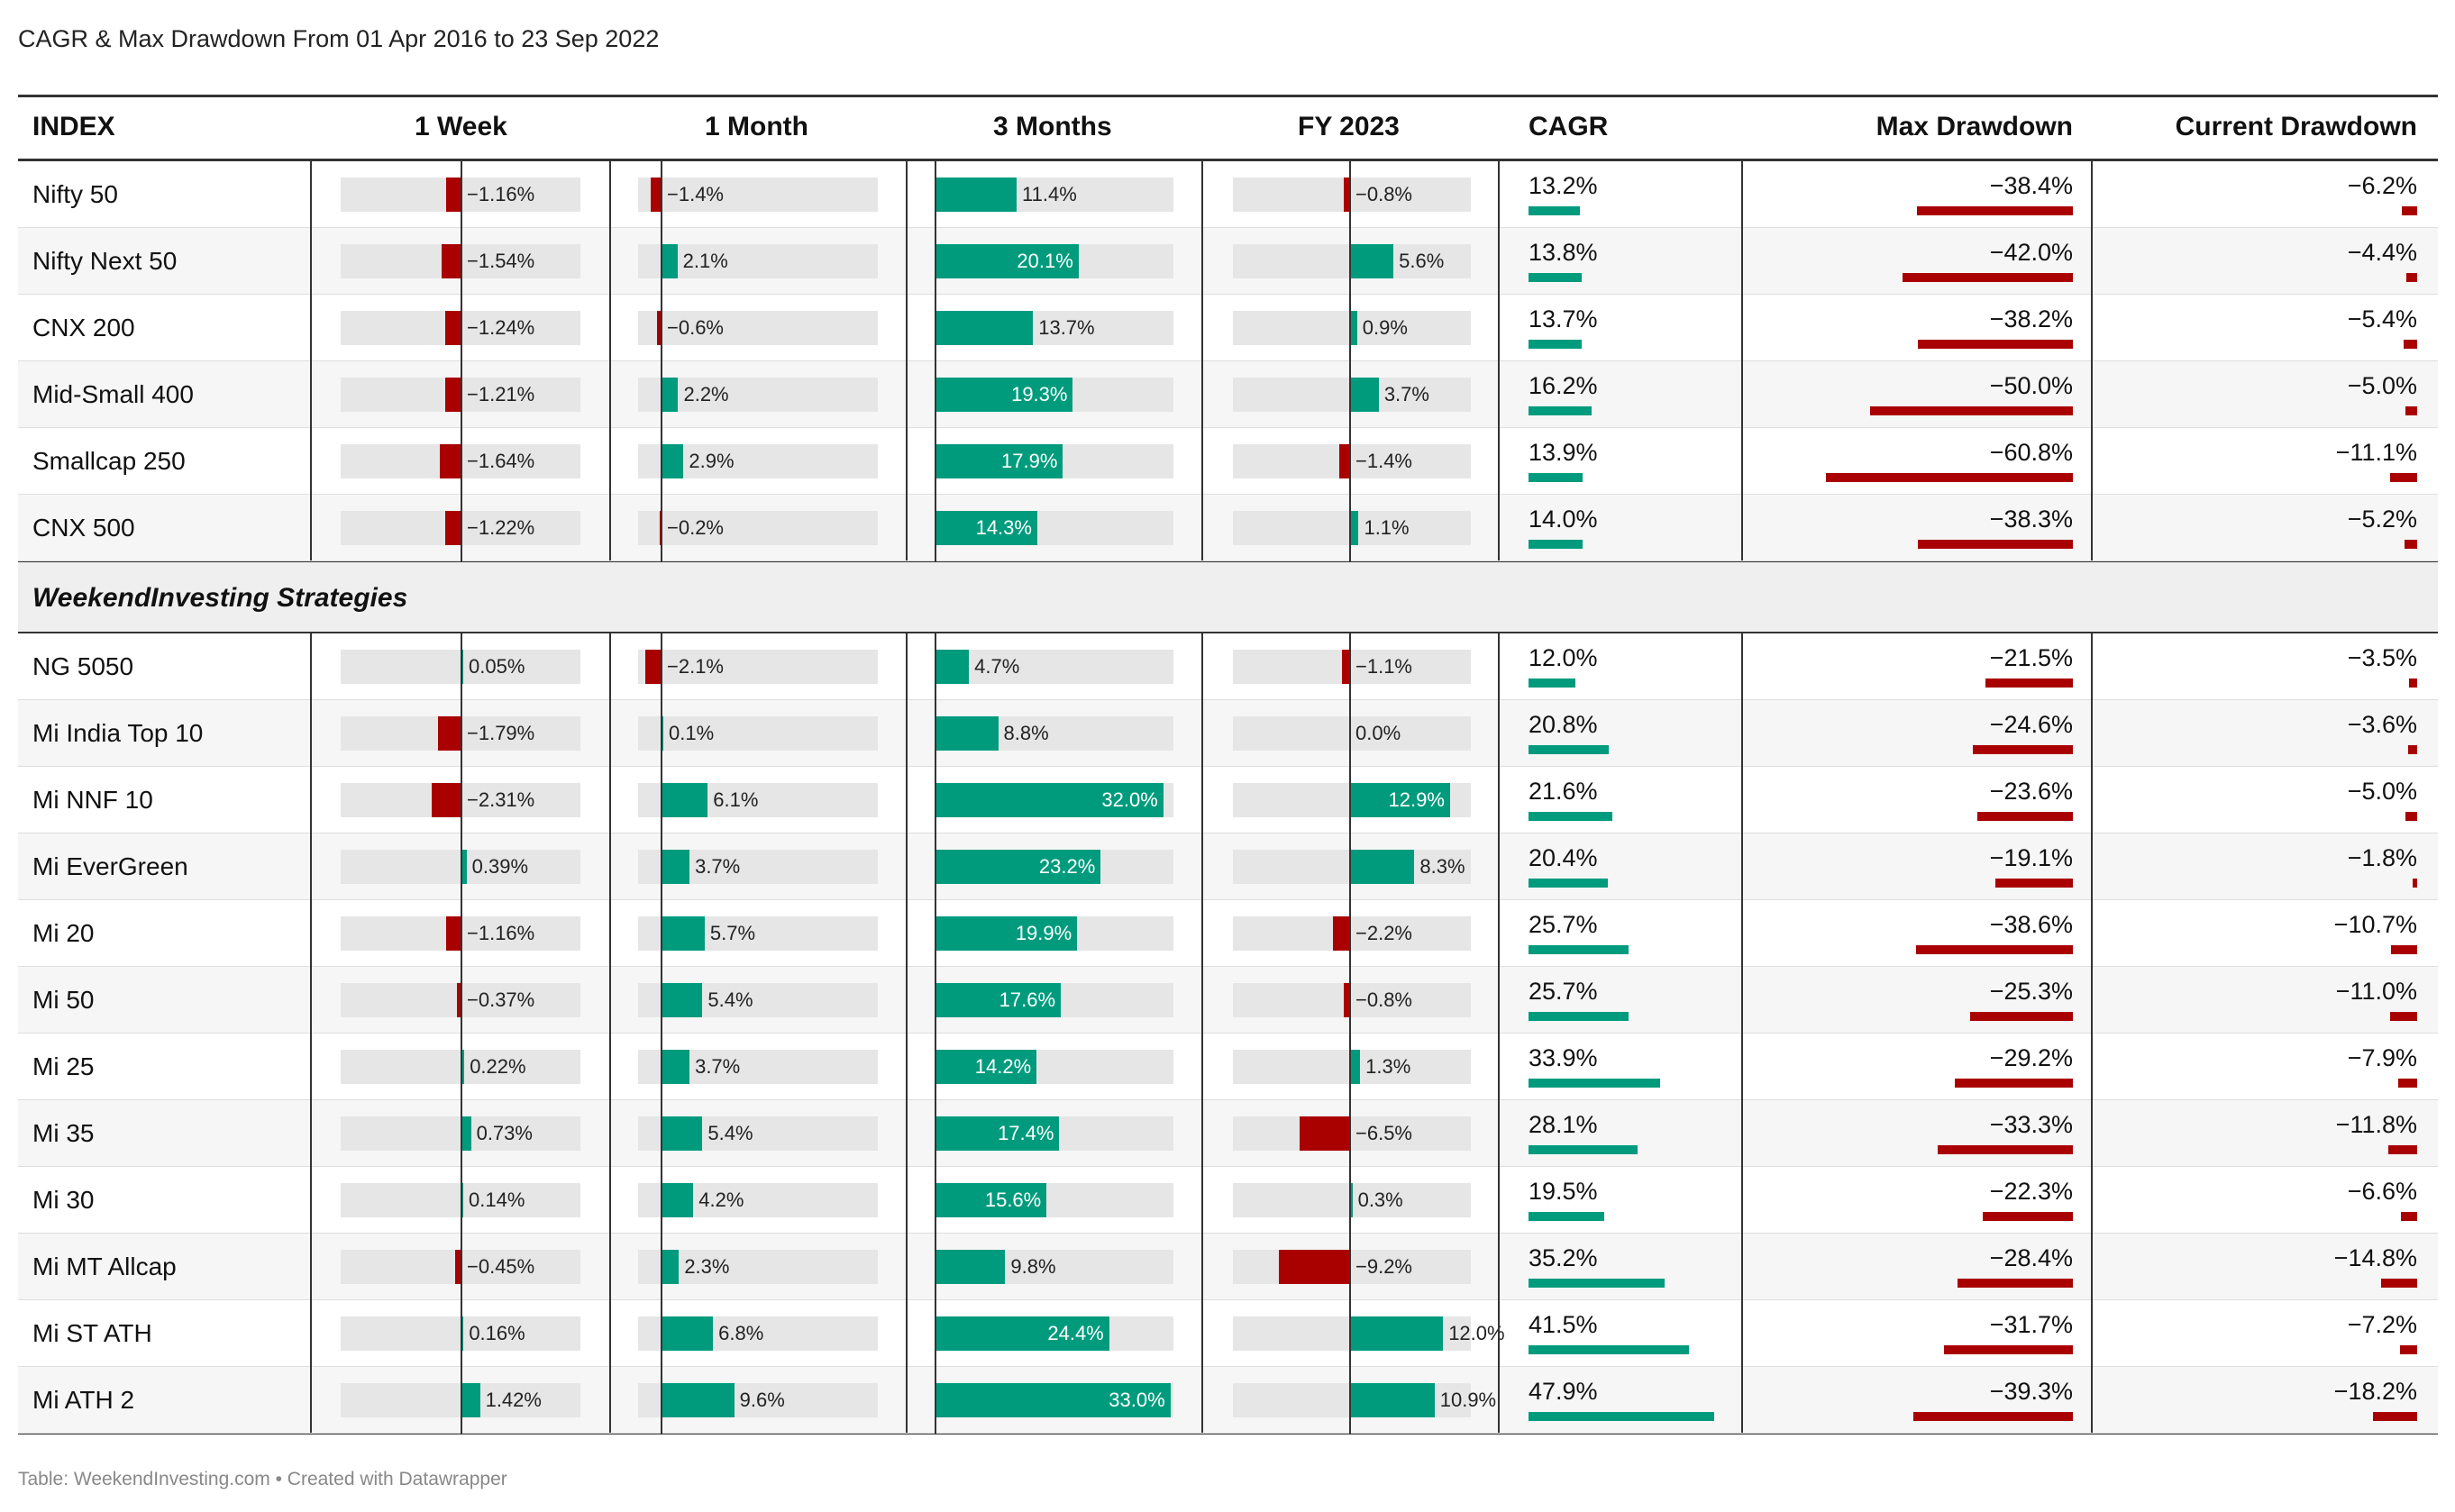 This screenshot has width=2455, height=1512. Describe the element at coordinates (501, 1266) in the screenshot. I see `week-value: −0.45%` at that location.